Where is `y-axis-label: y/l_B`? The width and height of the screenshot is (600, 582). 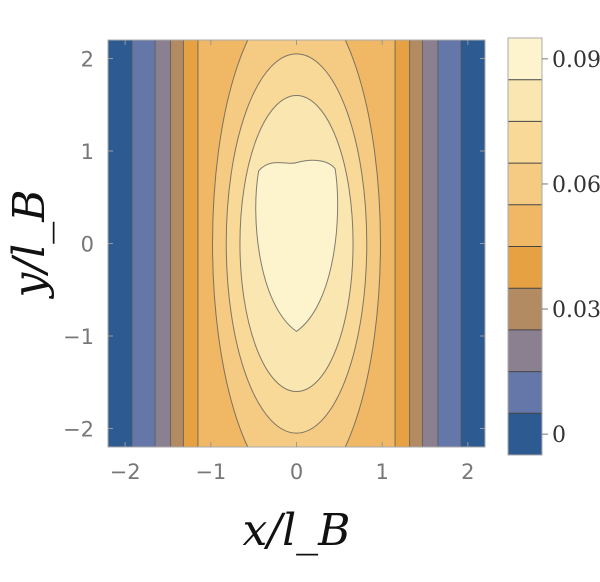
y-axis-label: y/l_B is located at coordinates (29, 244).